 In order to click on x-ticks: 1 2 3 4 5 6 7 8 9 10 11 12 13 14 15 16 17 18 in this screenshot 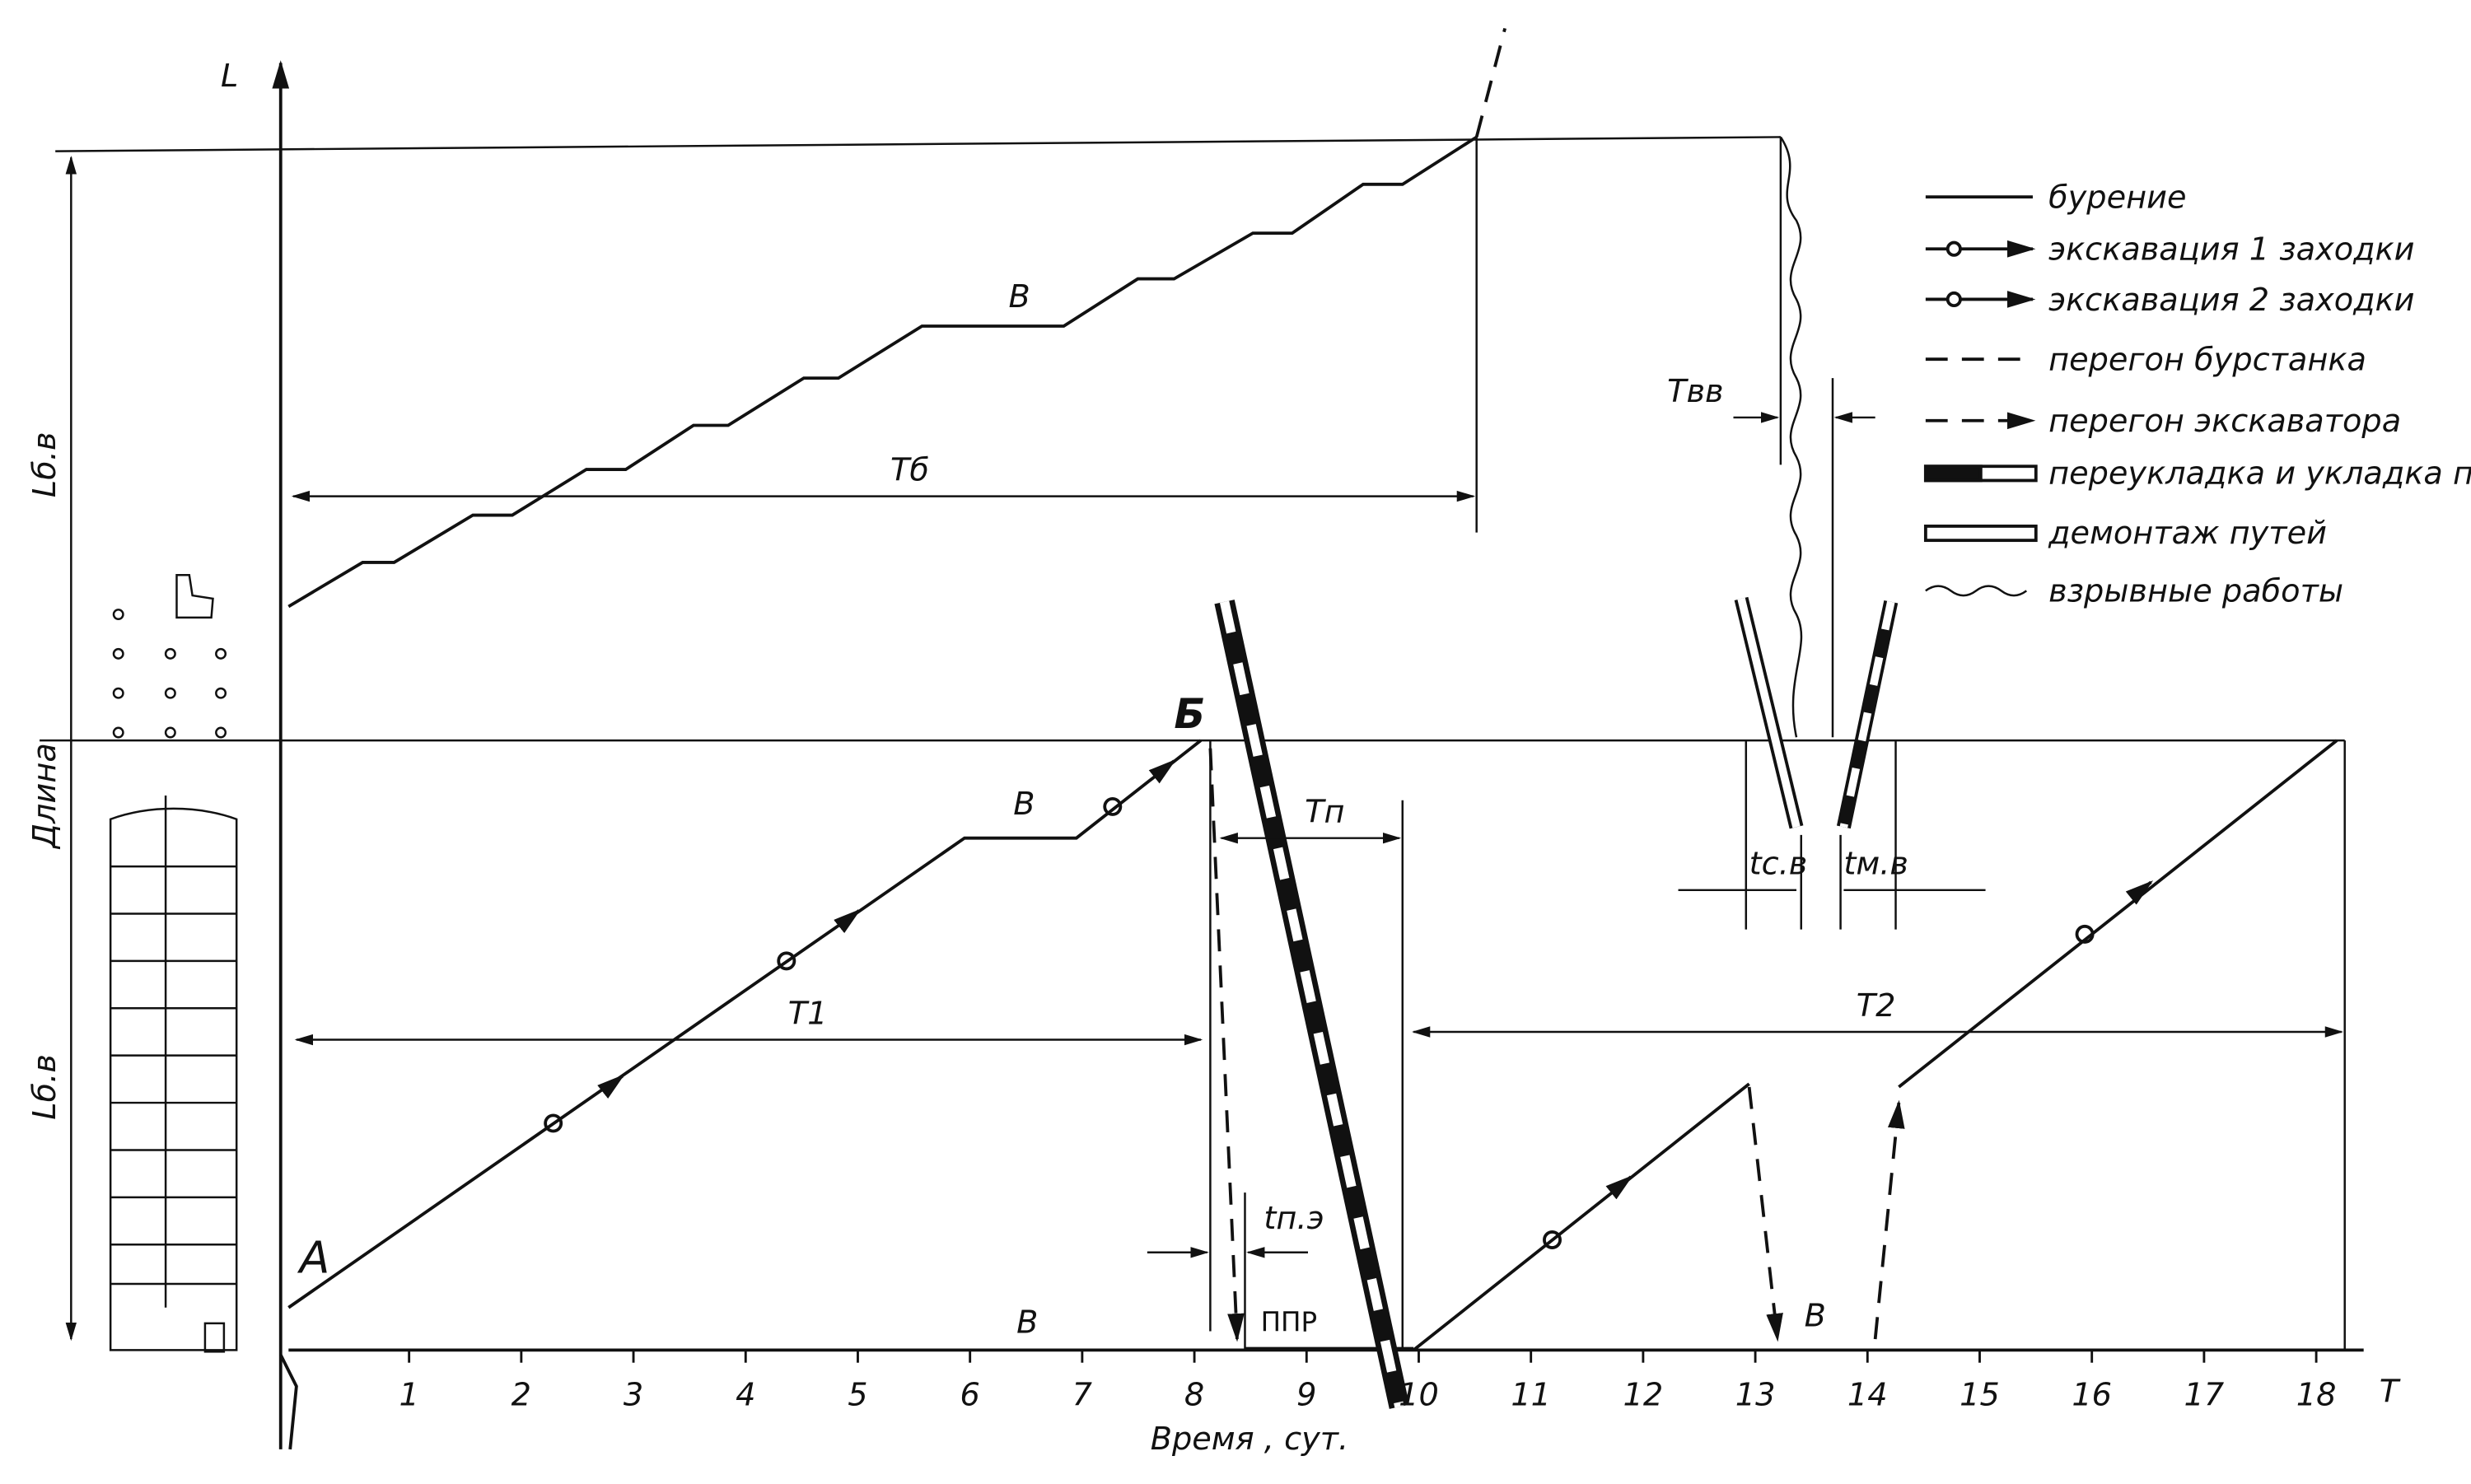, I will do `click(1367, 1381)`.